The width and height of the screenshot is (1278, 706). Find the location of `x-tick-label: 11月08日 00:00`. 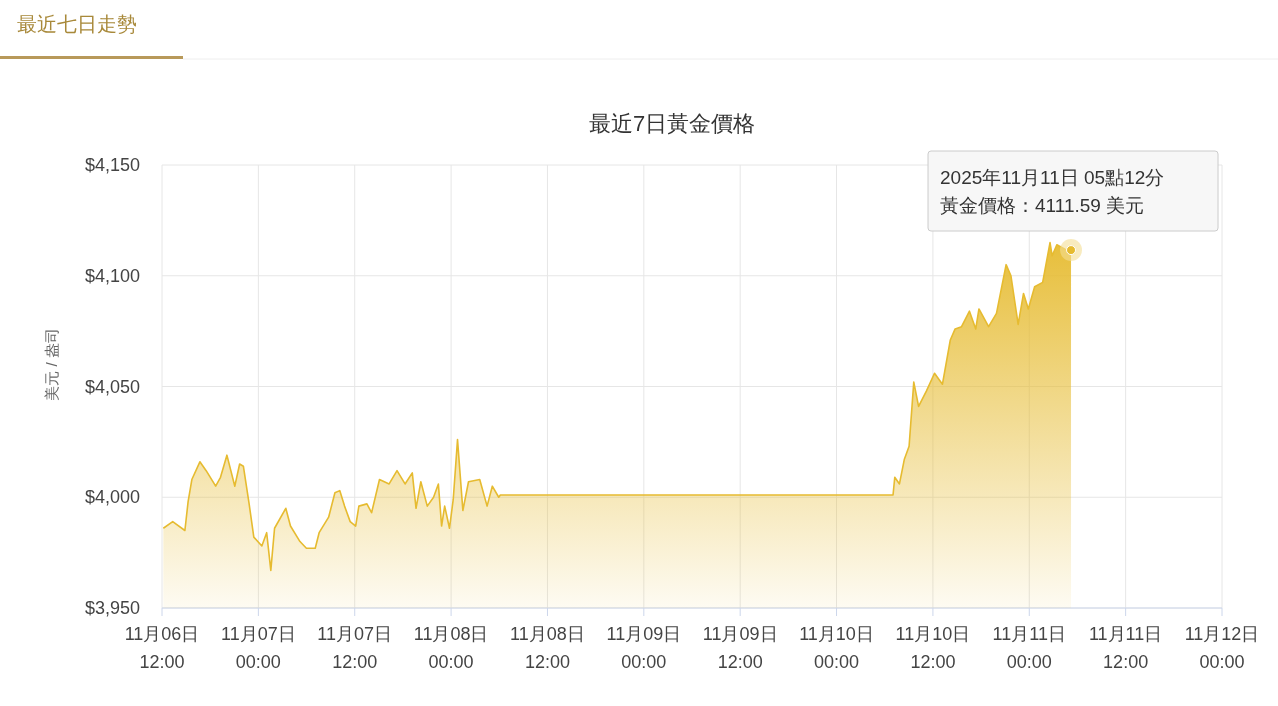

x-tick-label: 11月08日 00:00 is located at coordinates (451, 648).